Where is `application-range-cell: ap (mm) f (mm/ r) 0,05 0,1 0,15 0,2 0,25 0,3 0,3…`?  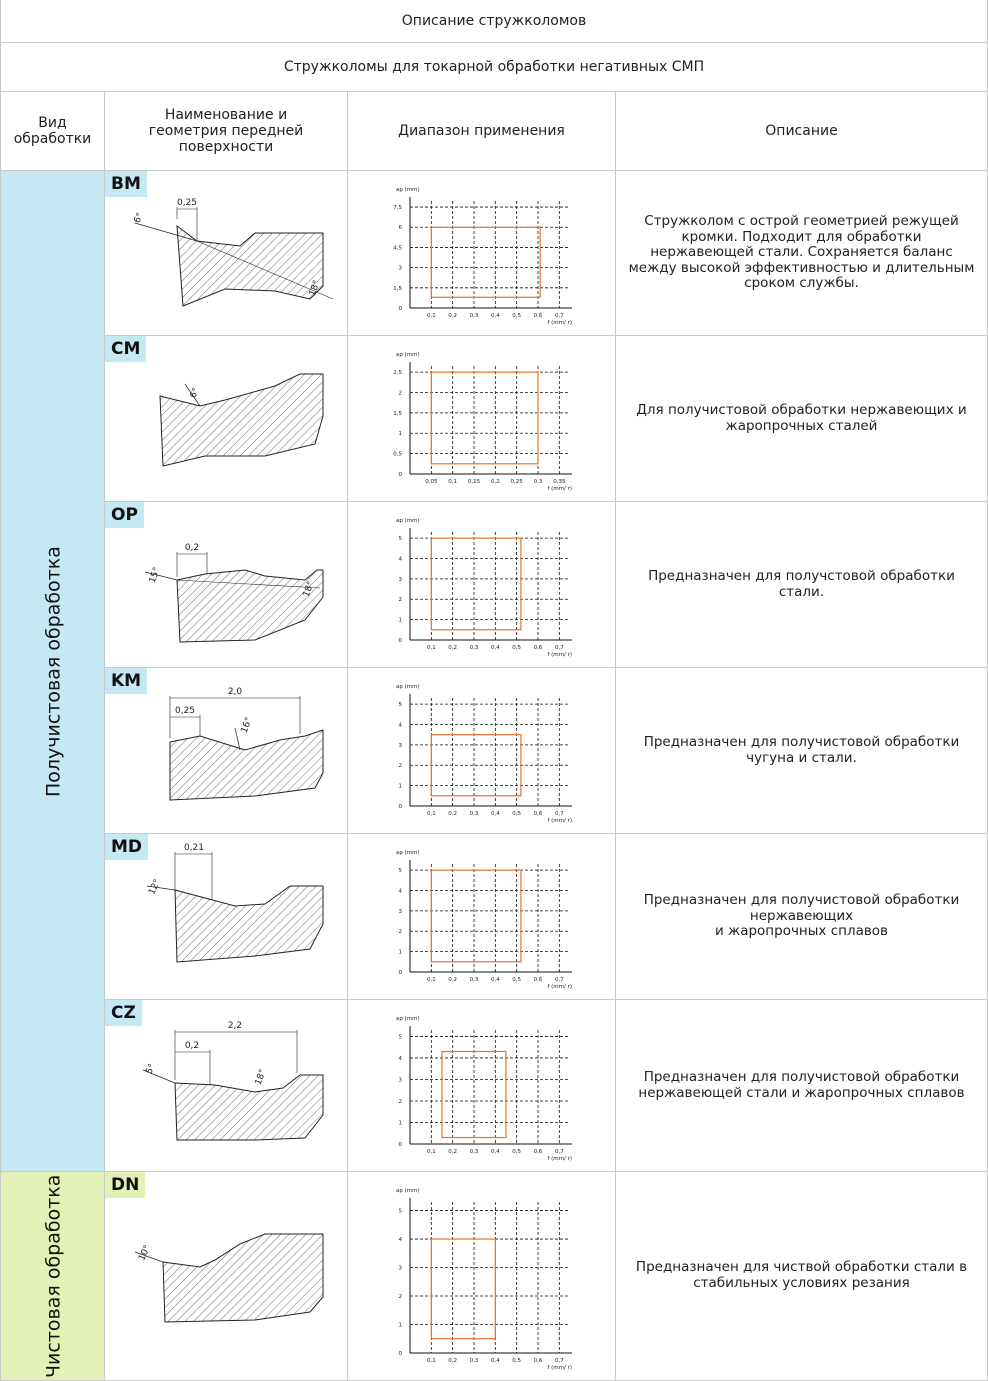
application-range-cell: ap (mm) f (mm/ r) 0,05 0,1 0,15 0,2 0,25 0,3 0,3… is located at coordinates (482, 419).